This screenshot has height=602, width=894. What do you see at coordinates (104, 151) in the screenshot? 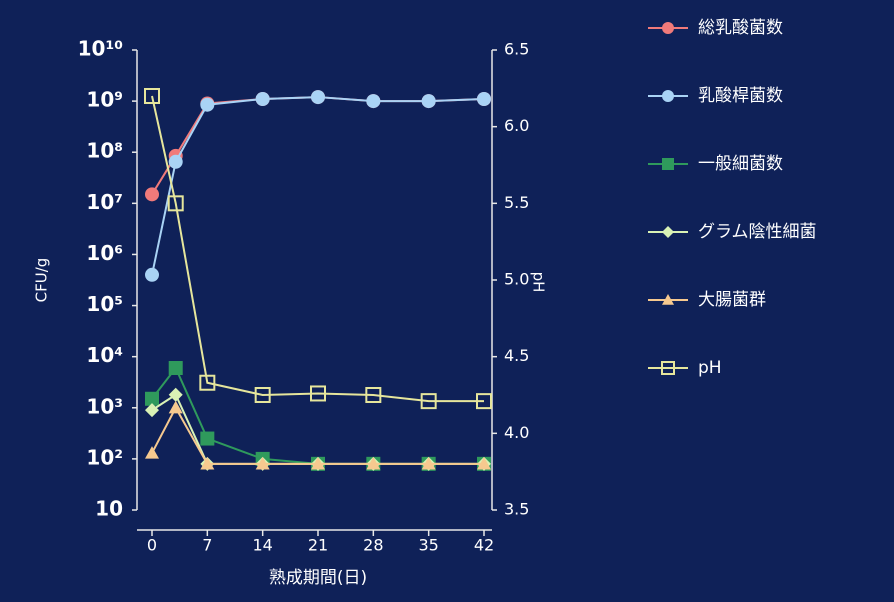
I see `y-tick-label: 10⁸` at bounding box center [104, 151].